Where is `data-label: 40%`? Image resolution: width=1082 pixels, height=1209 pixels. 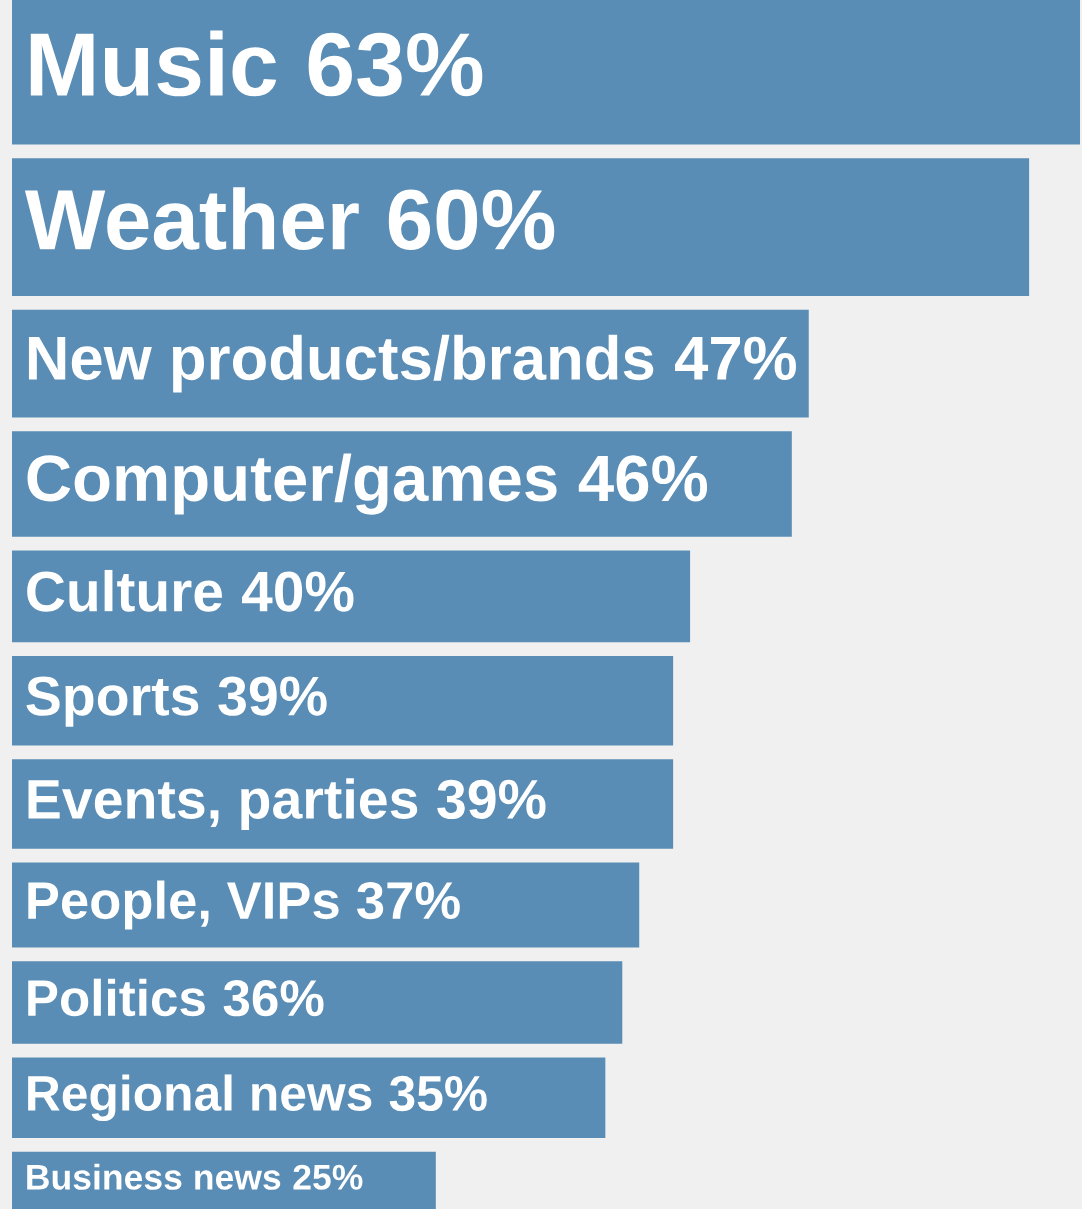 data-label: 40% is located at coordinates (298, 591).